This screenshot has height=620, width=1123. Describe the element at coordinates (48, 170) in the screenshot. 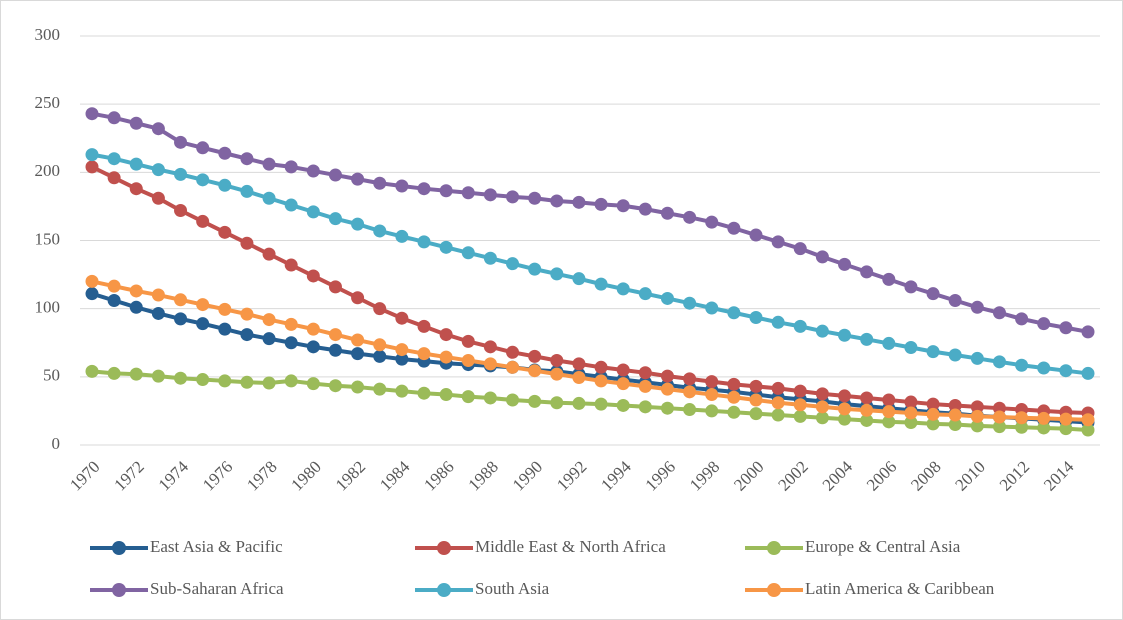

I see `y-tick-label: 200` at that location.